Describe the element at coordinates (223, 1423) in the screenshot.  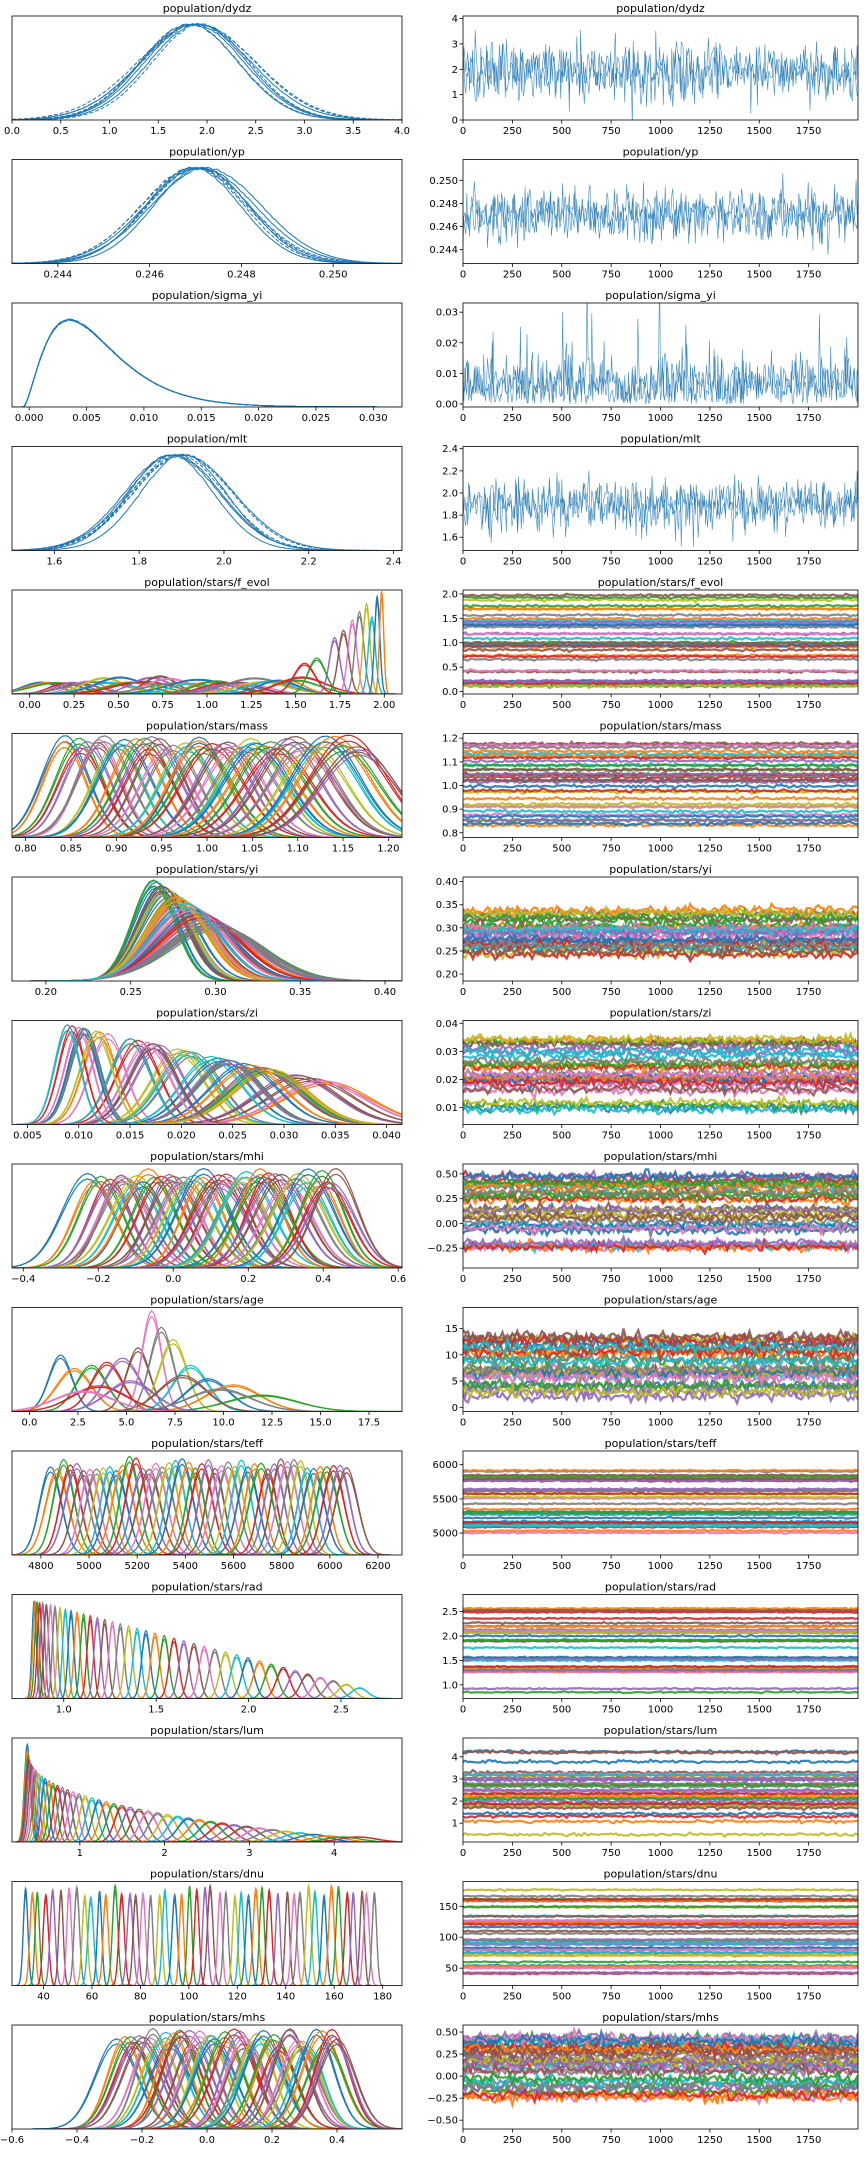
I see `x-tick-label: 10.0` at that location.